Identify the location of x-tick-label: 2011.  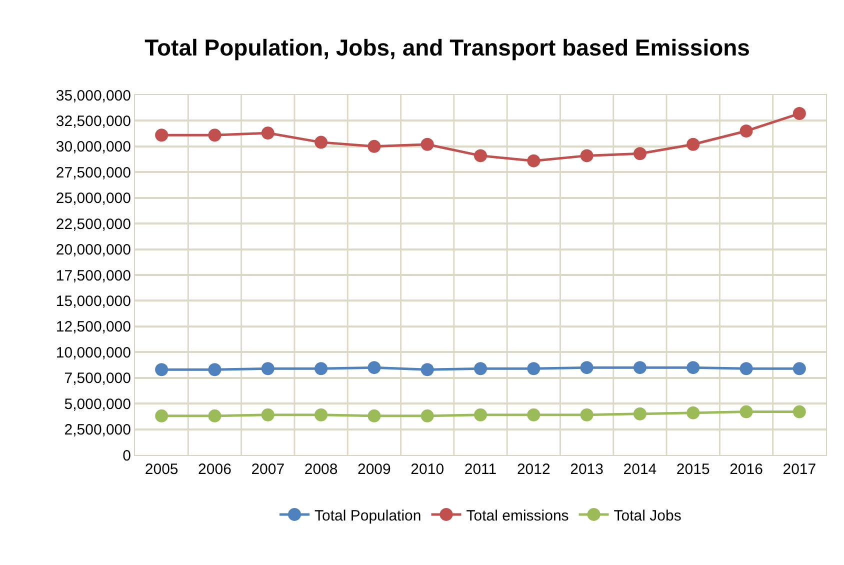
(480, 469).